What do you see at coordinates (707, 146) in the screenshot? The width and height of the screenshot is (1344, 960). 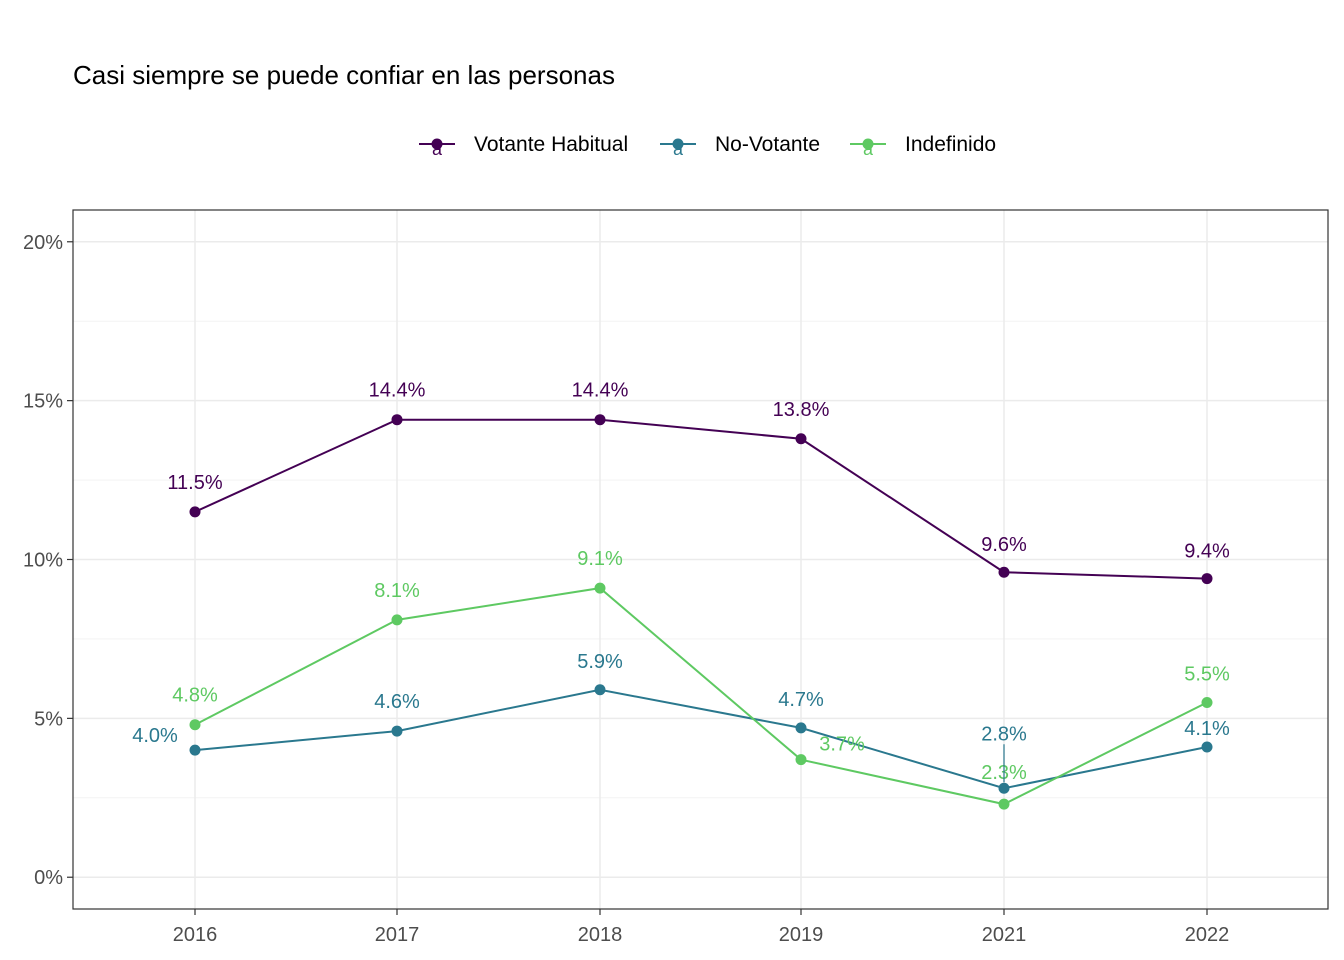 I see `legend: a Votante Habitual a No-Votante a Indefinido` at bounding box center [707, 146].